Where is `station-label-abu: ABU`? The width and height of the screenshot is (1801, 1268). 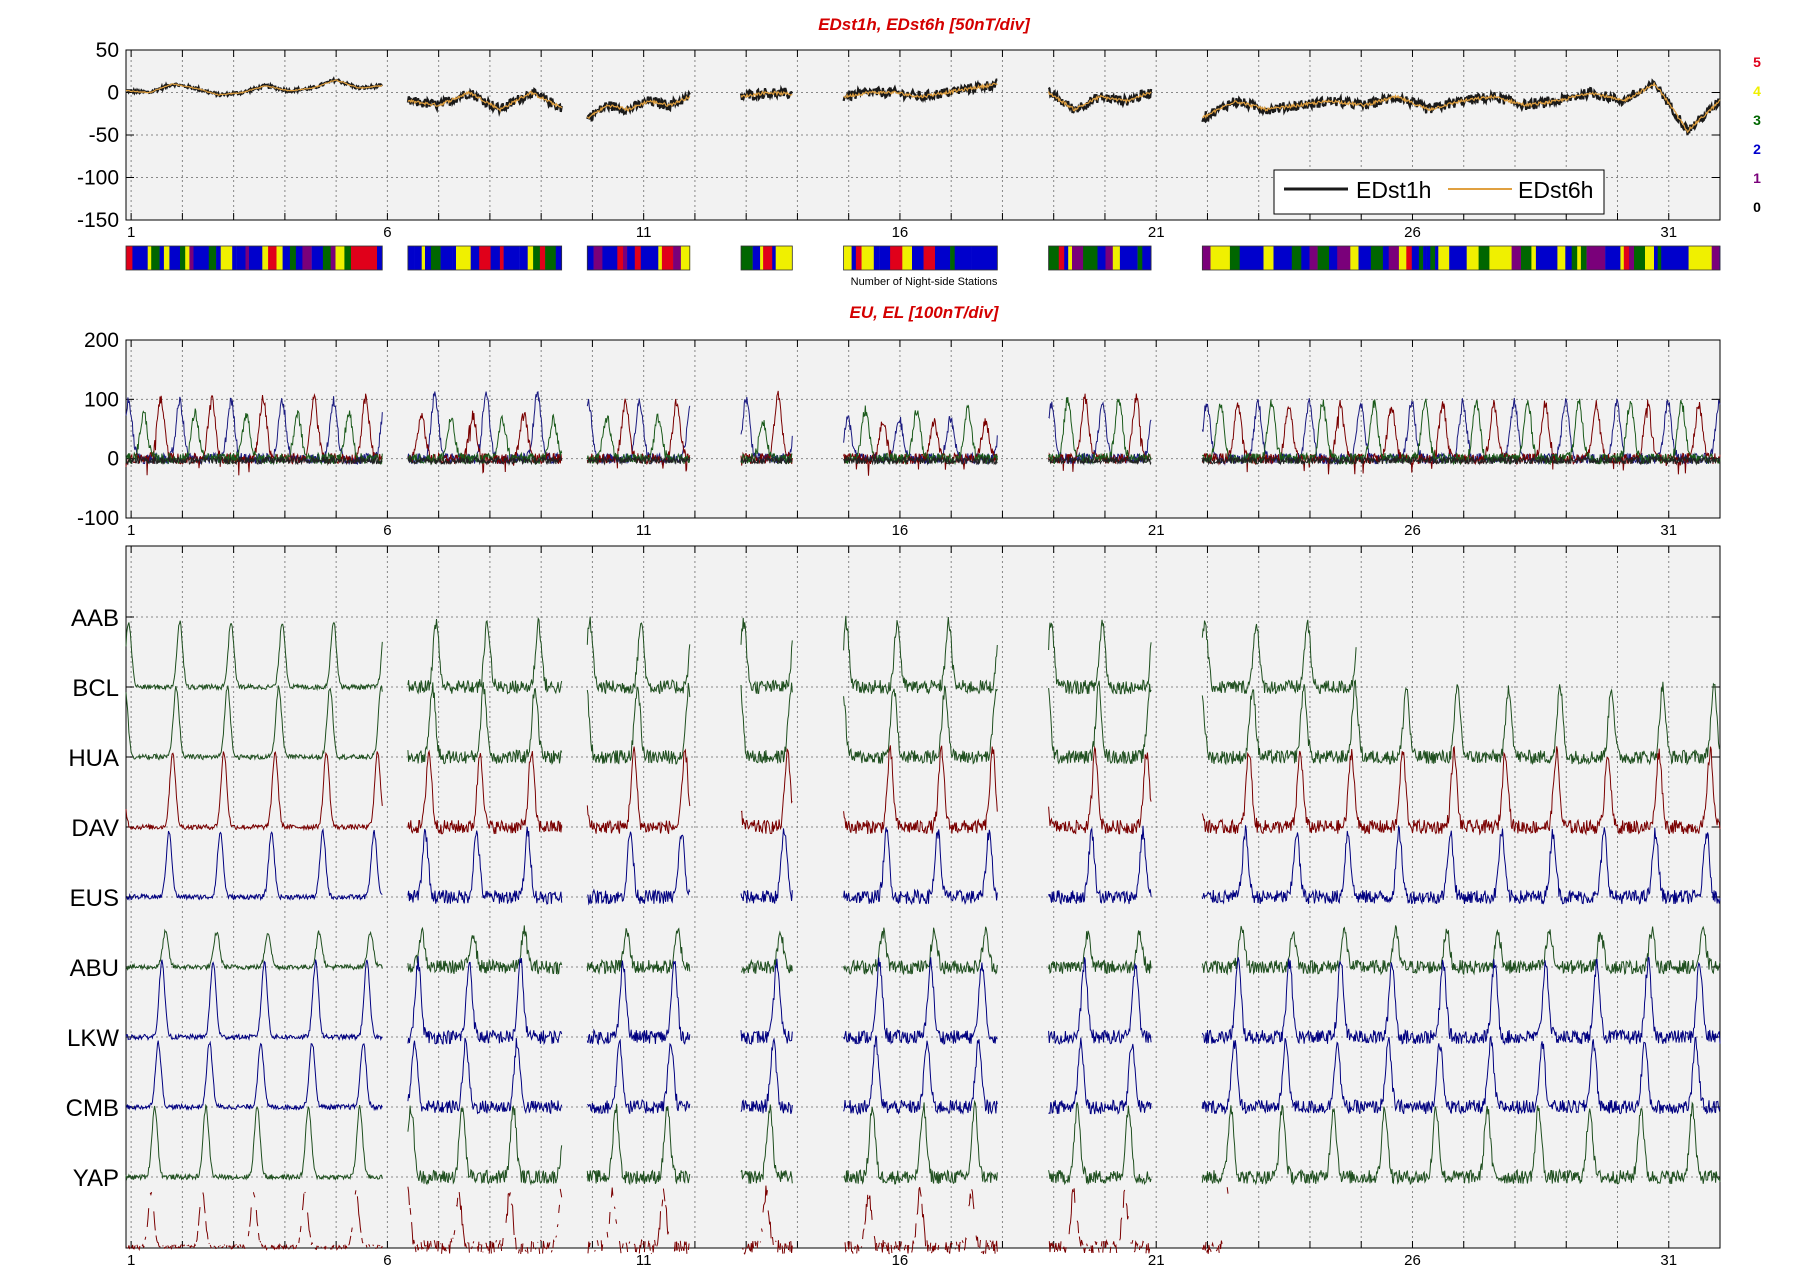 station-label-abu: ABU is located at coordinates (94, 968).